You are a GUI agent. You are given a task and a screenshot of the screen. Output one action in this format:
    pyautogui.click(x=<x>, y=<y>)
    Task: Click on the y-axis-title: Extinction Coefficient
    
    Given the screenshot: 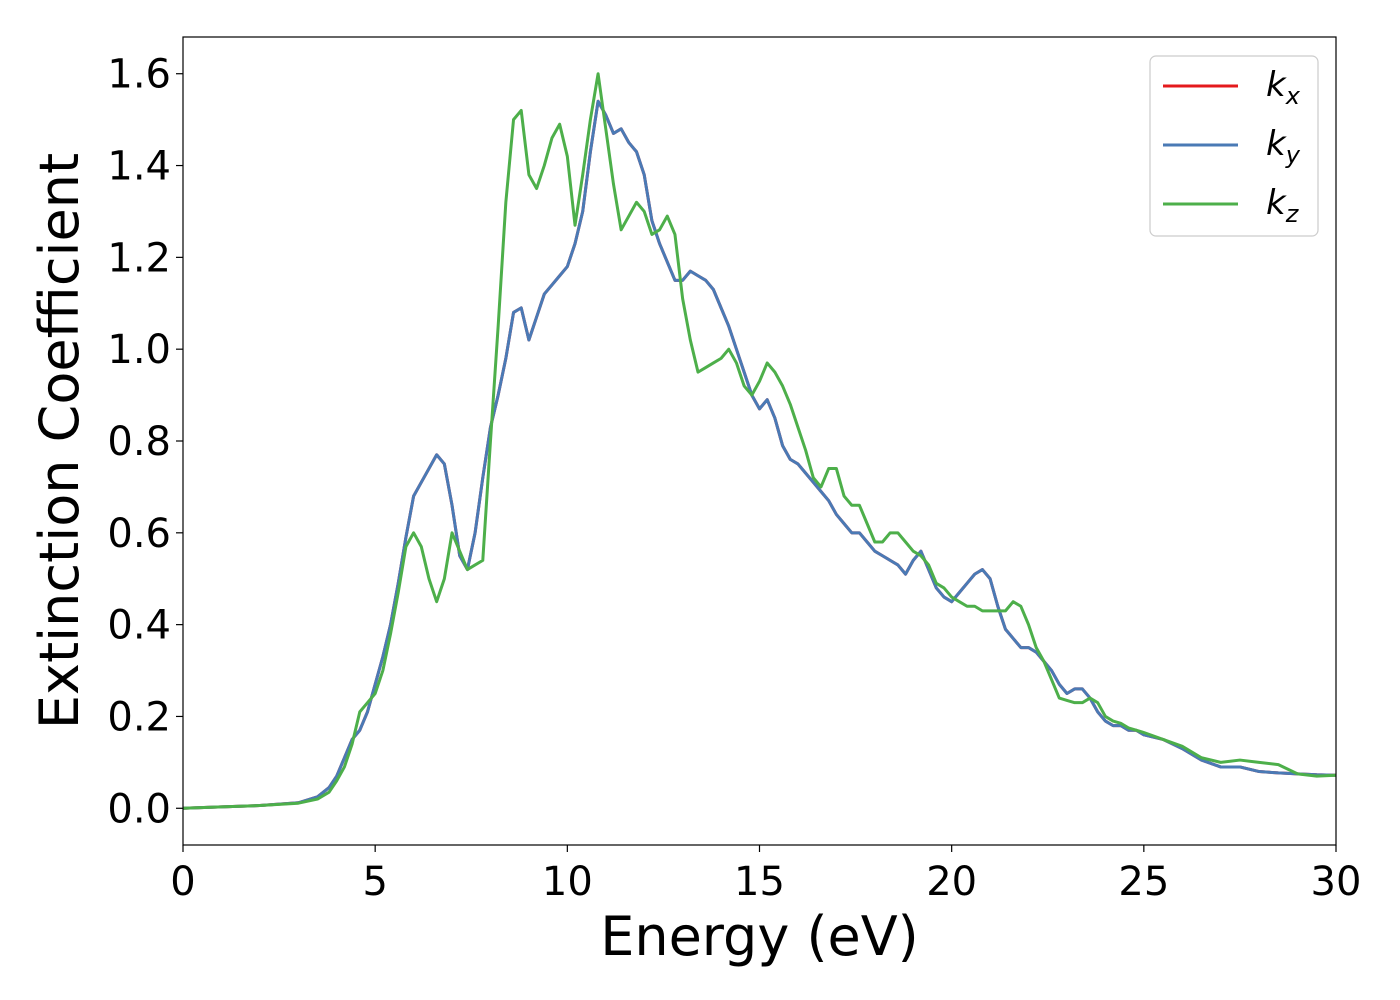 What is the action you would take?
    pyautogui.click(x=59, y=441)
    